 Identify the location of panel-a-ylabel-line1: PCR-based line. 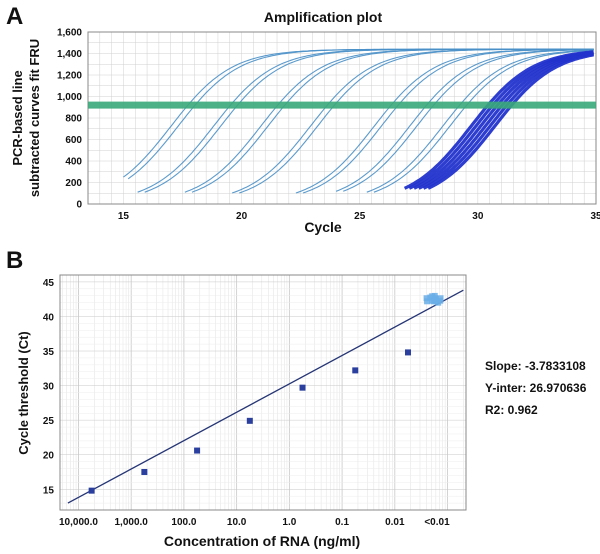
(17, 117).